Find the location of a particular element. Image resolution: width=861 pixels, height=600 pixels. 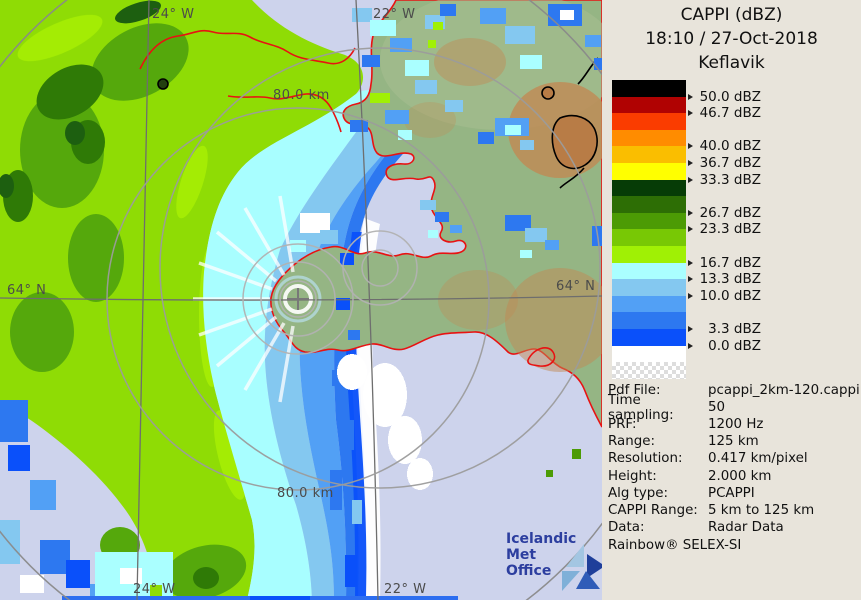

metadata-value: 125 km is located at coordinates (733, 442).